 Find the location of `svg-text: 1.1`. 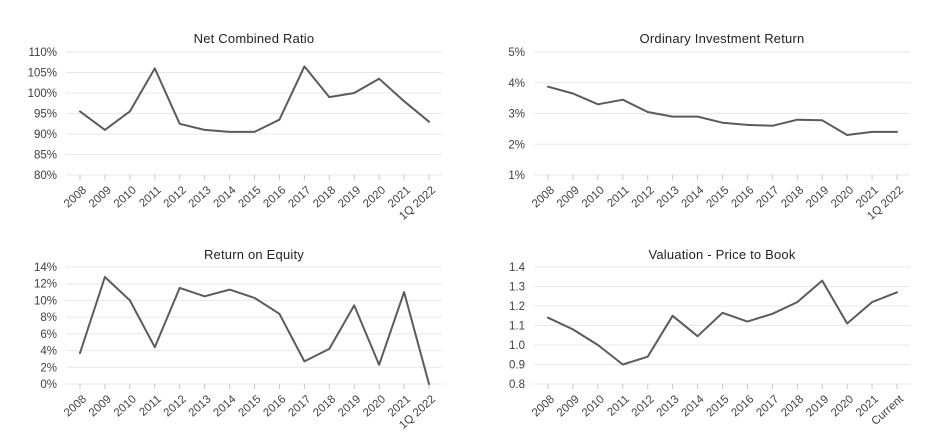

svg-text: 1.1 is located at coordinates (517, 327).